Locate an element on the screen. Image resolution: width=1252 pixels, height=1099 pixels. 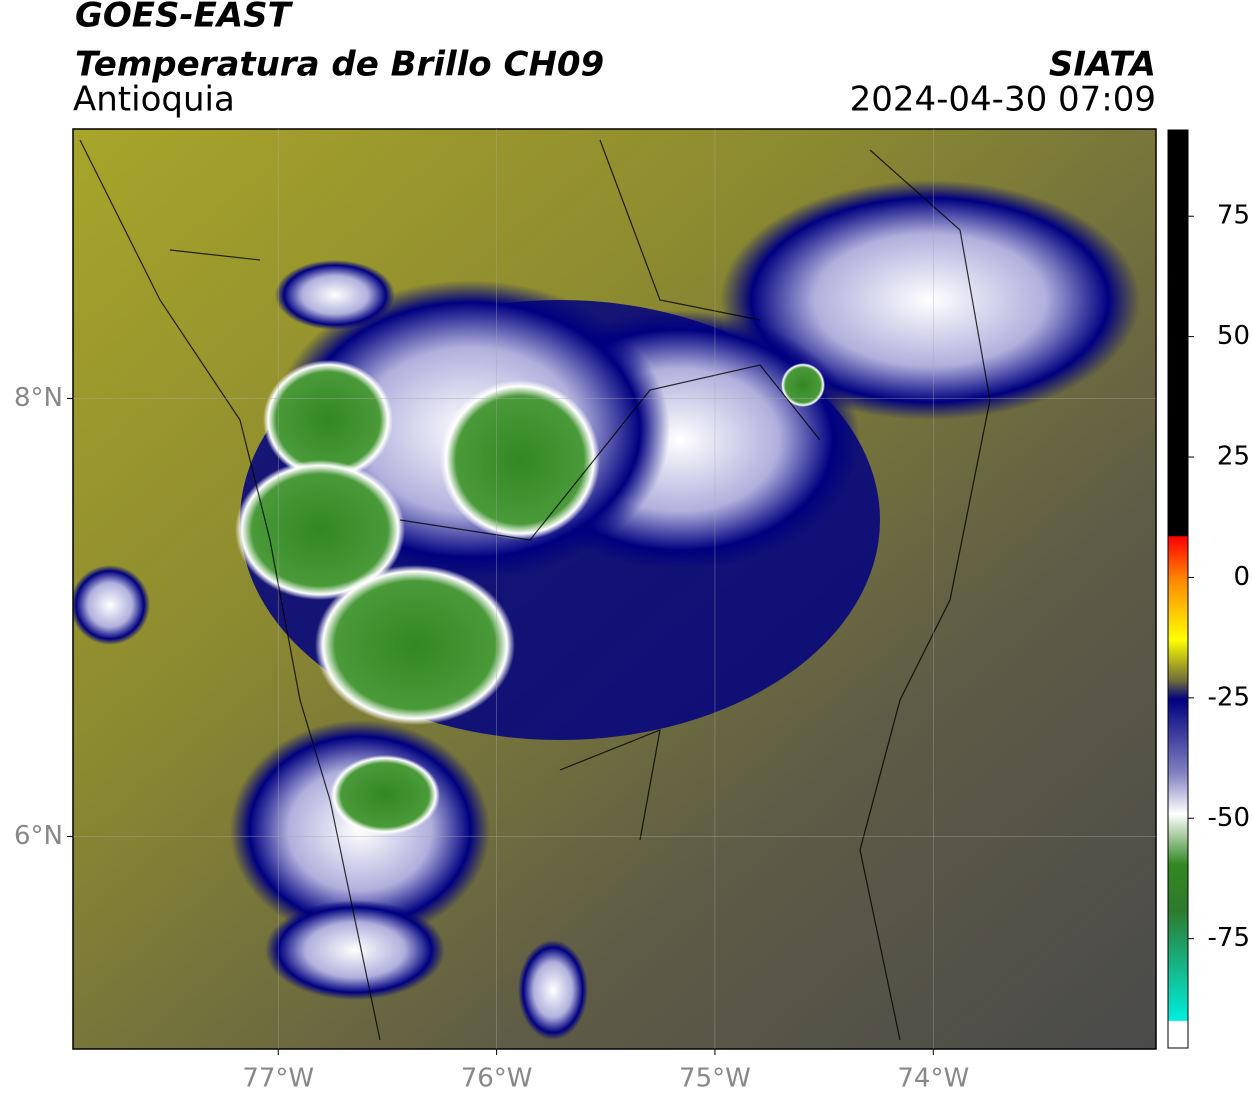
colorbar-tick-label: -50 is located at coordinates (1229, 818).